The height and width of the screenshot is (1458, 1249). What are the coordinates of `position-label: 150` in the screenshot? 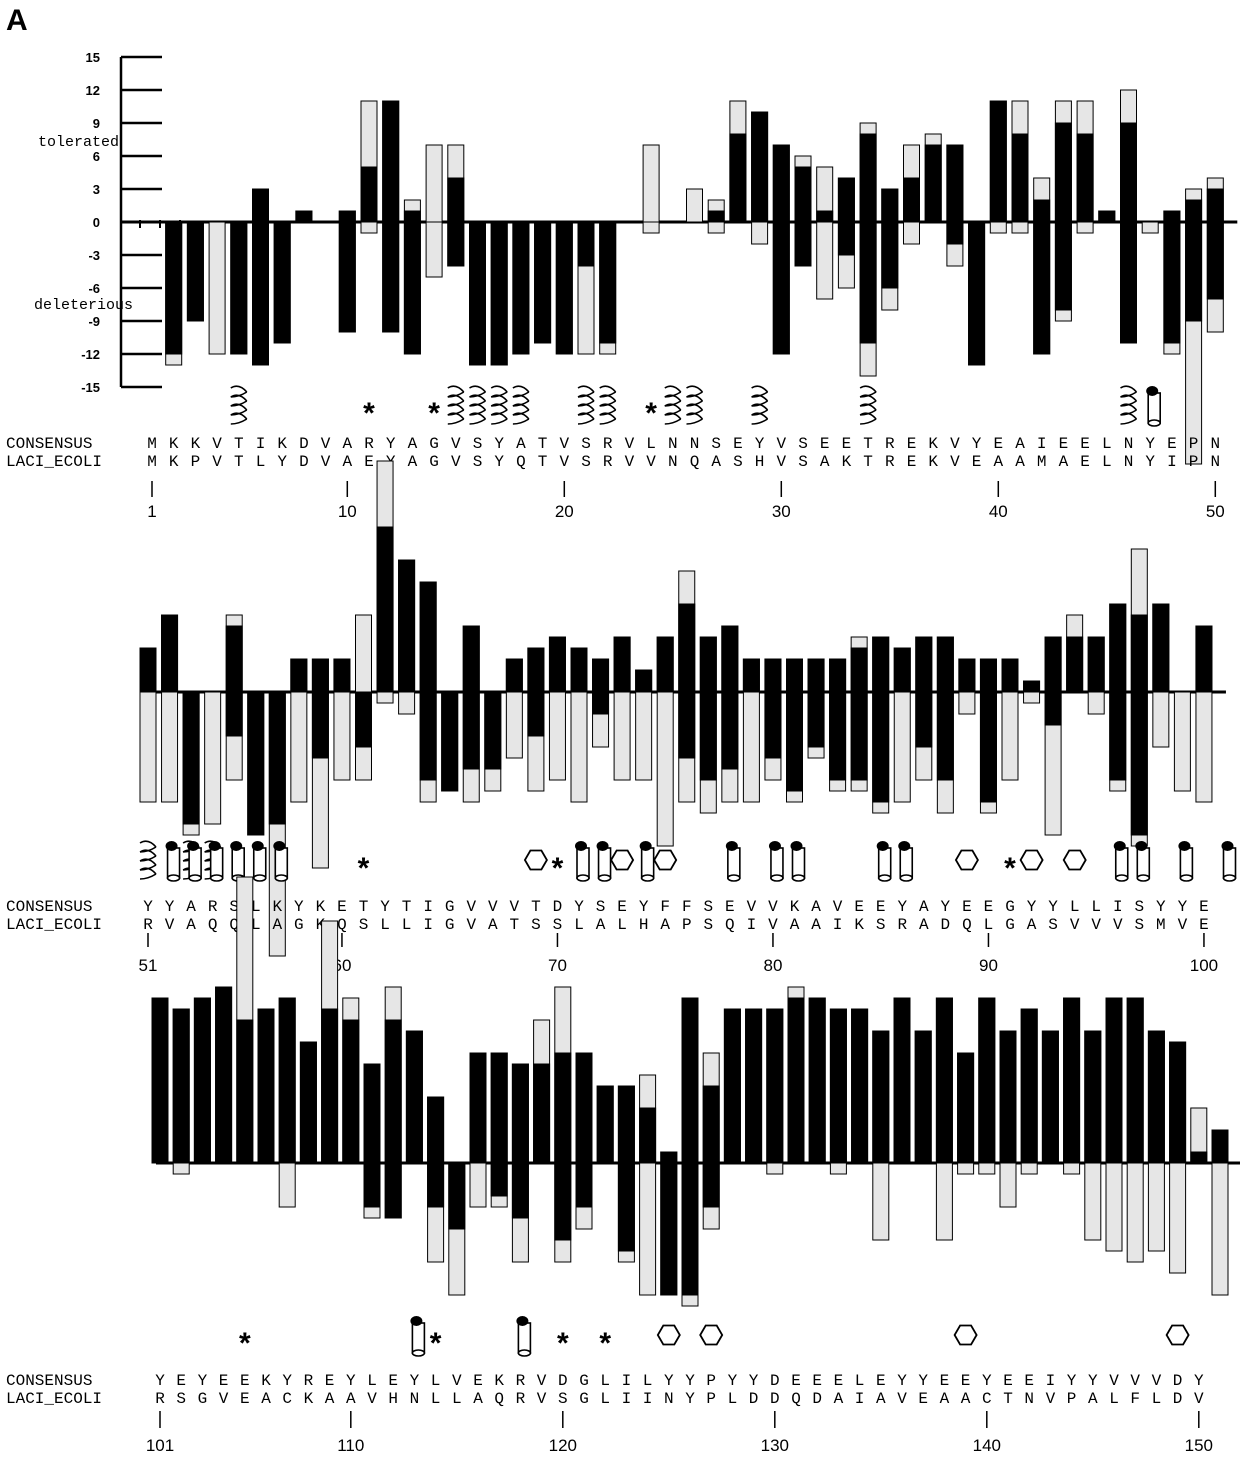 It's located at (1199, 1445).